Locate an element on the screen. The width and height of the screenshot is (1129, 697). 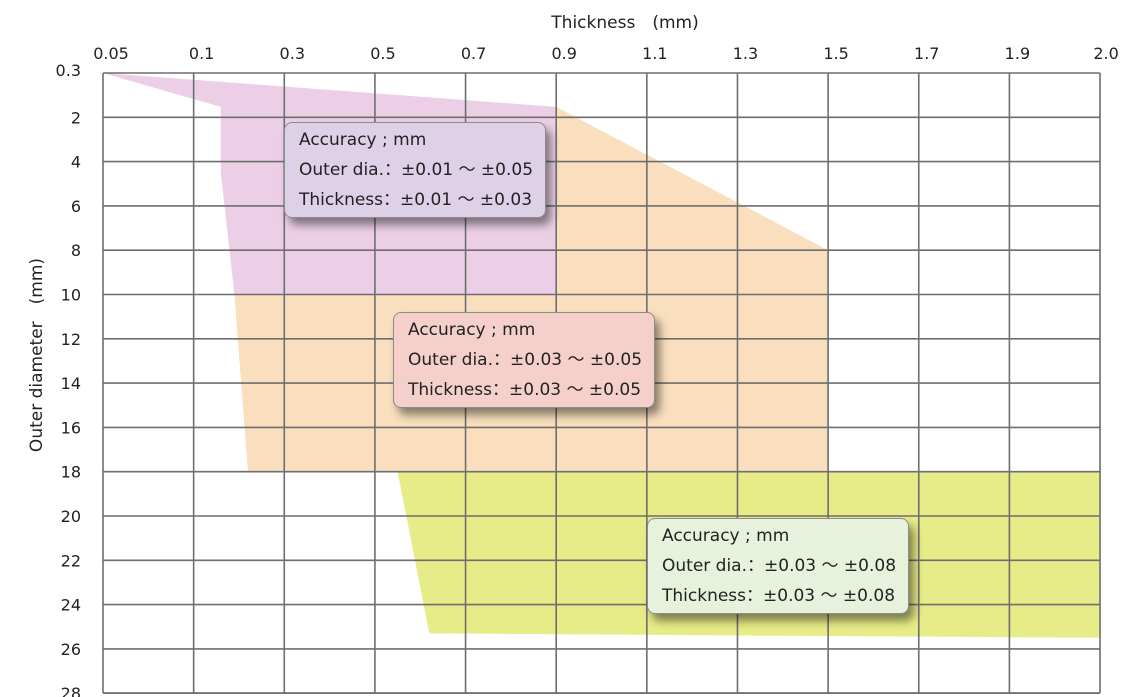
callout-outer-dia: Outer dia.：±0.03 ～ ±0.08 is located at coordinates (779, 566).